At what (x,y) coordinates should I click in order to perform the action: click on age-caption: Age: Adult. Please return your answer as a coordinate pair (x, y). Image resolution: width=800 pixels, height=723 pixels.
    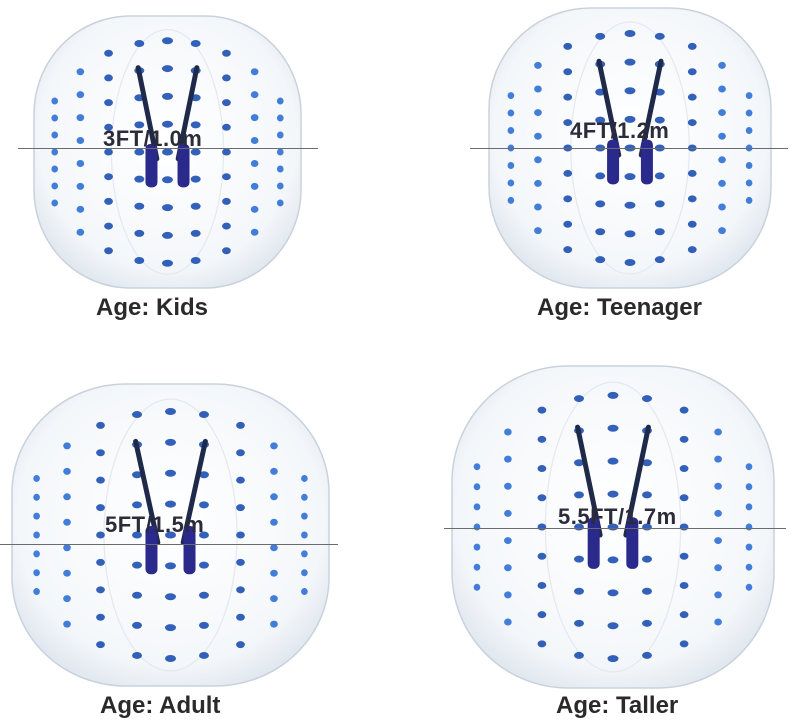
    Looking at the image, I should click on (160, 705).